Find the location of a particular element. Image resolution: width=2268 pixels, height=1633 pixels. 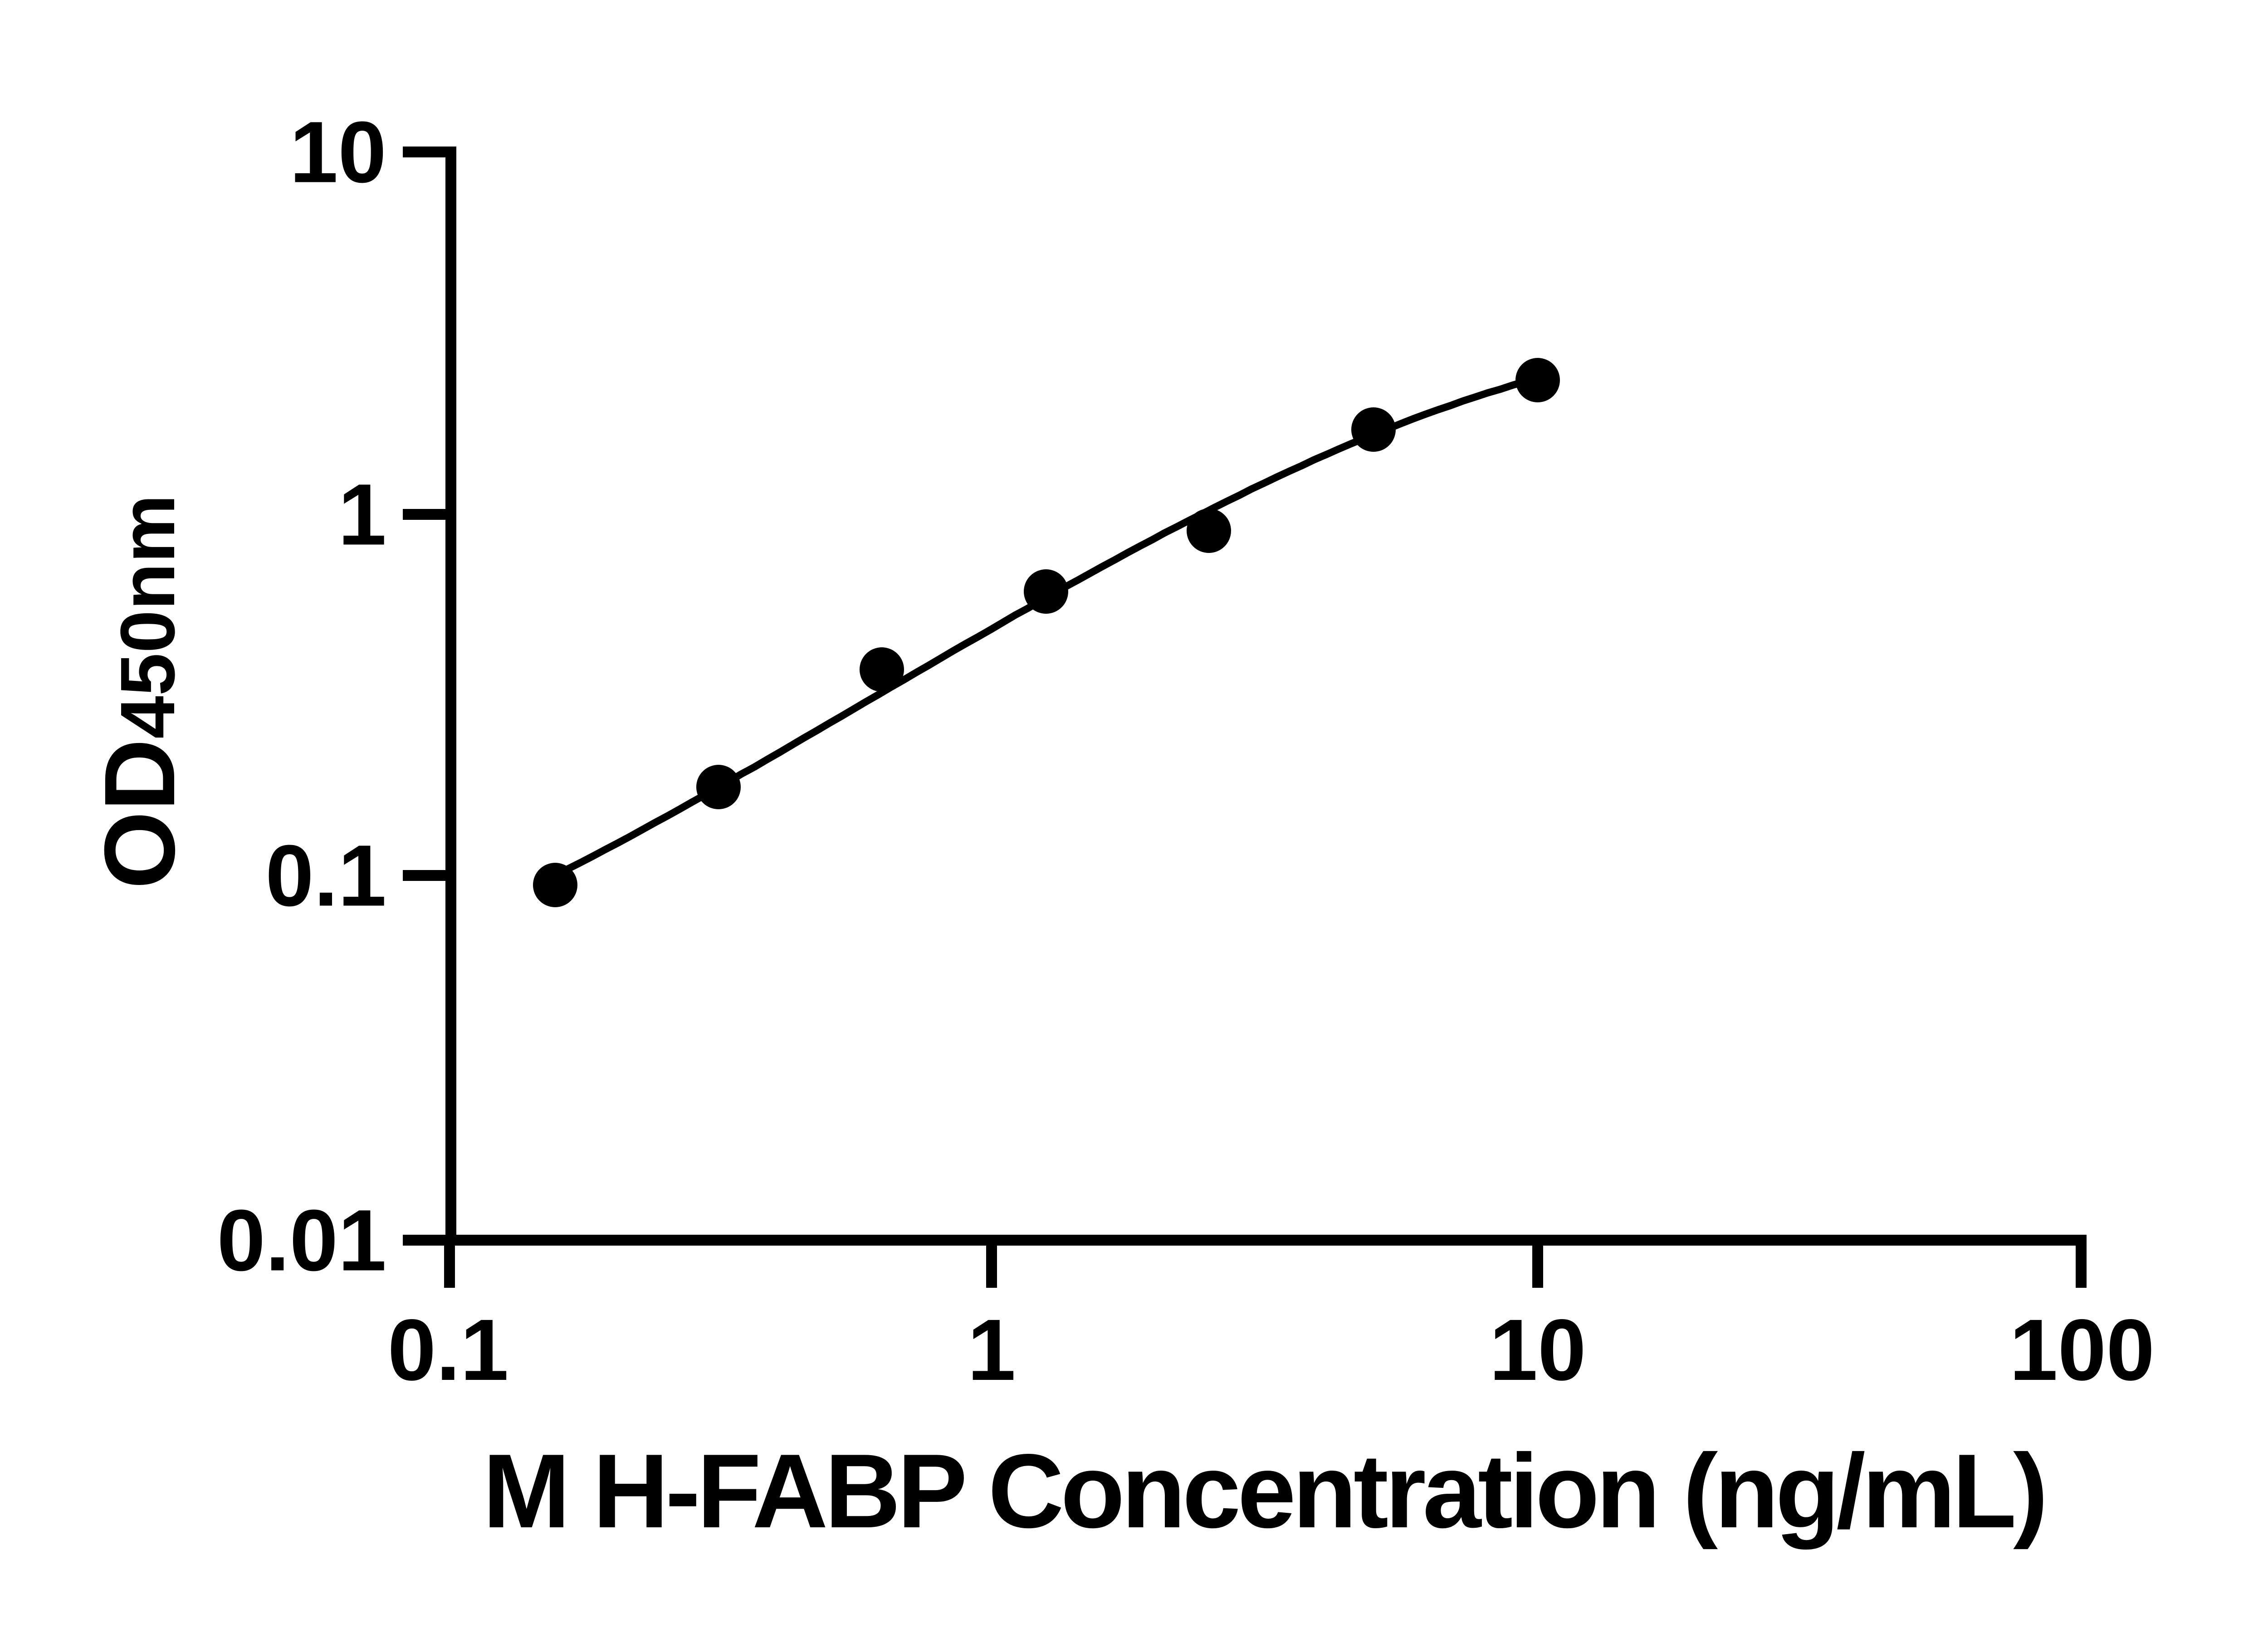

svg-text: OD450nm is located at coordinates (140, 691).